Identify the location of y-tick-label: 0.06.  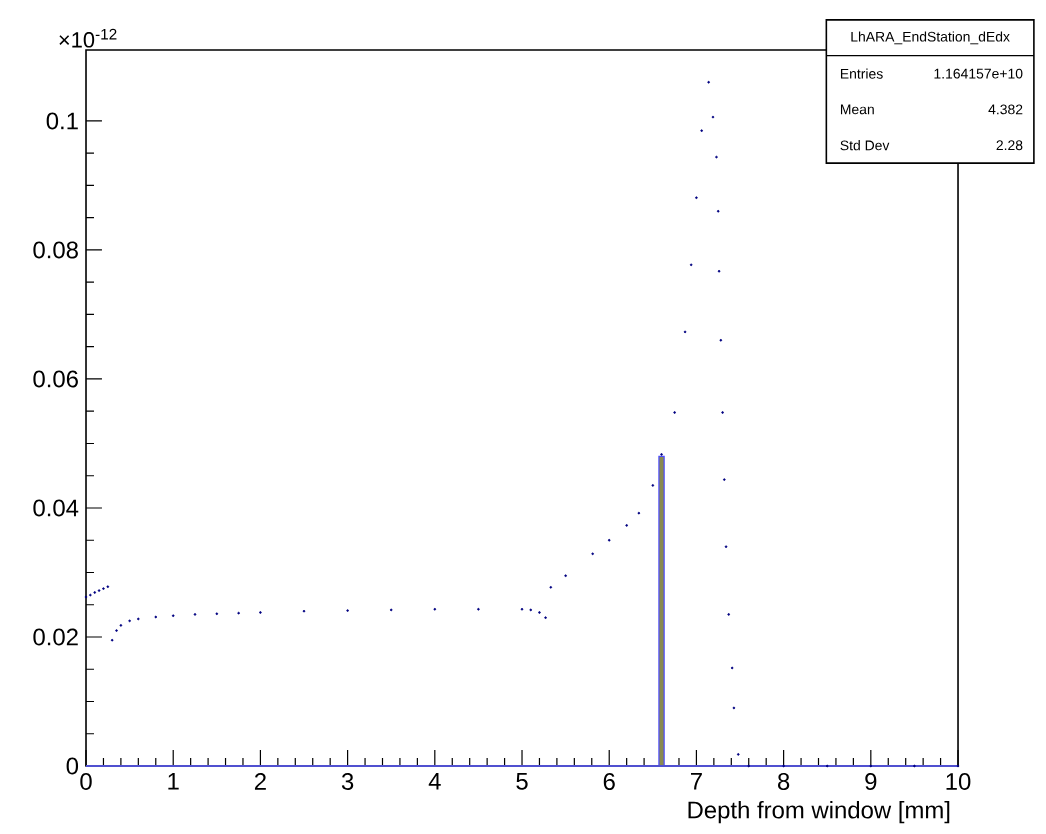
(55, 379).